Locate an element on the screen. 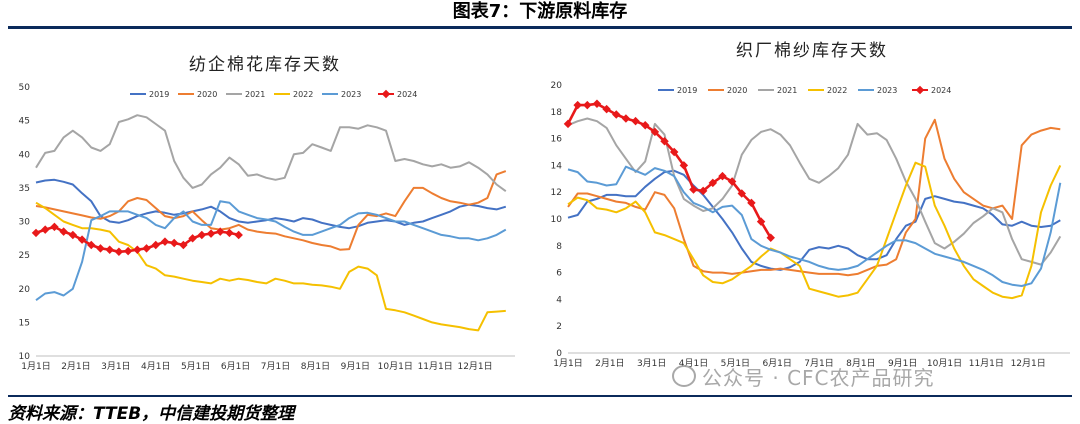 The width and height of the screenshot is (1080, 424). y-tick-label: 40 is located at coordinates (25, 155).